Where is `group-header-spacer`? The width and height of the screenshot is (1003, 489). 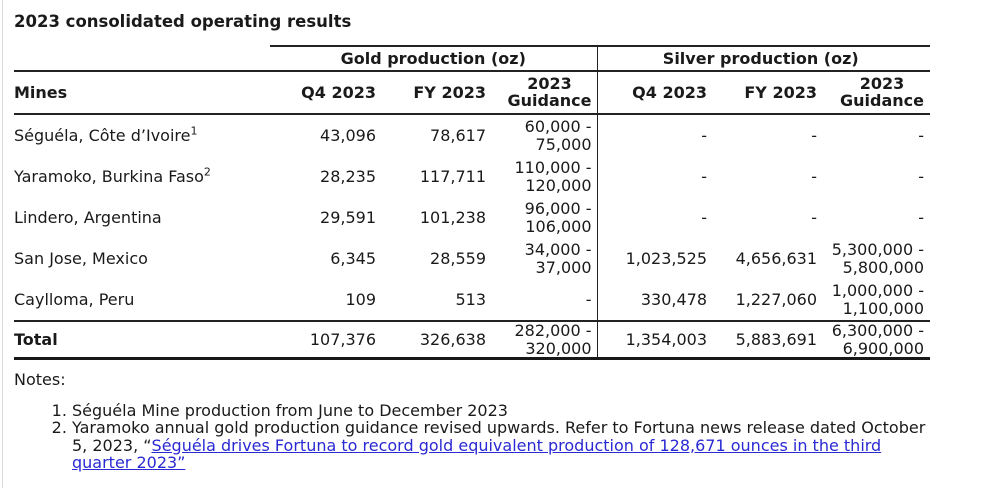
group-header-spacer is located at coordinates (142, 59).